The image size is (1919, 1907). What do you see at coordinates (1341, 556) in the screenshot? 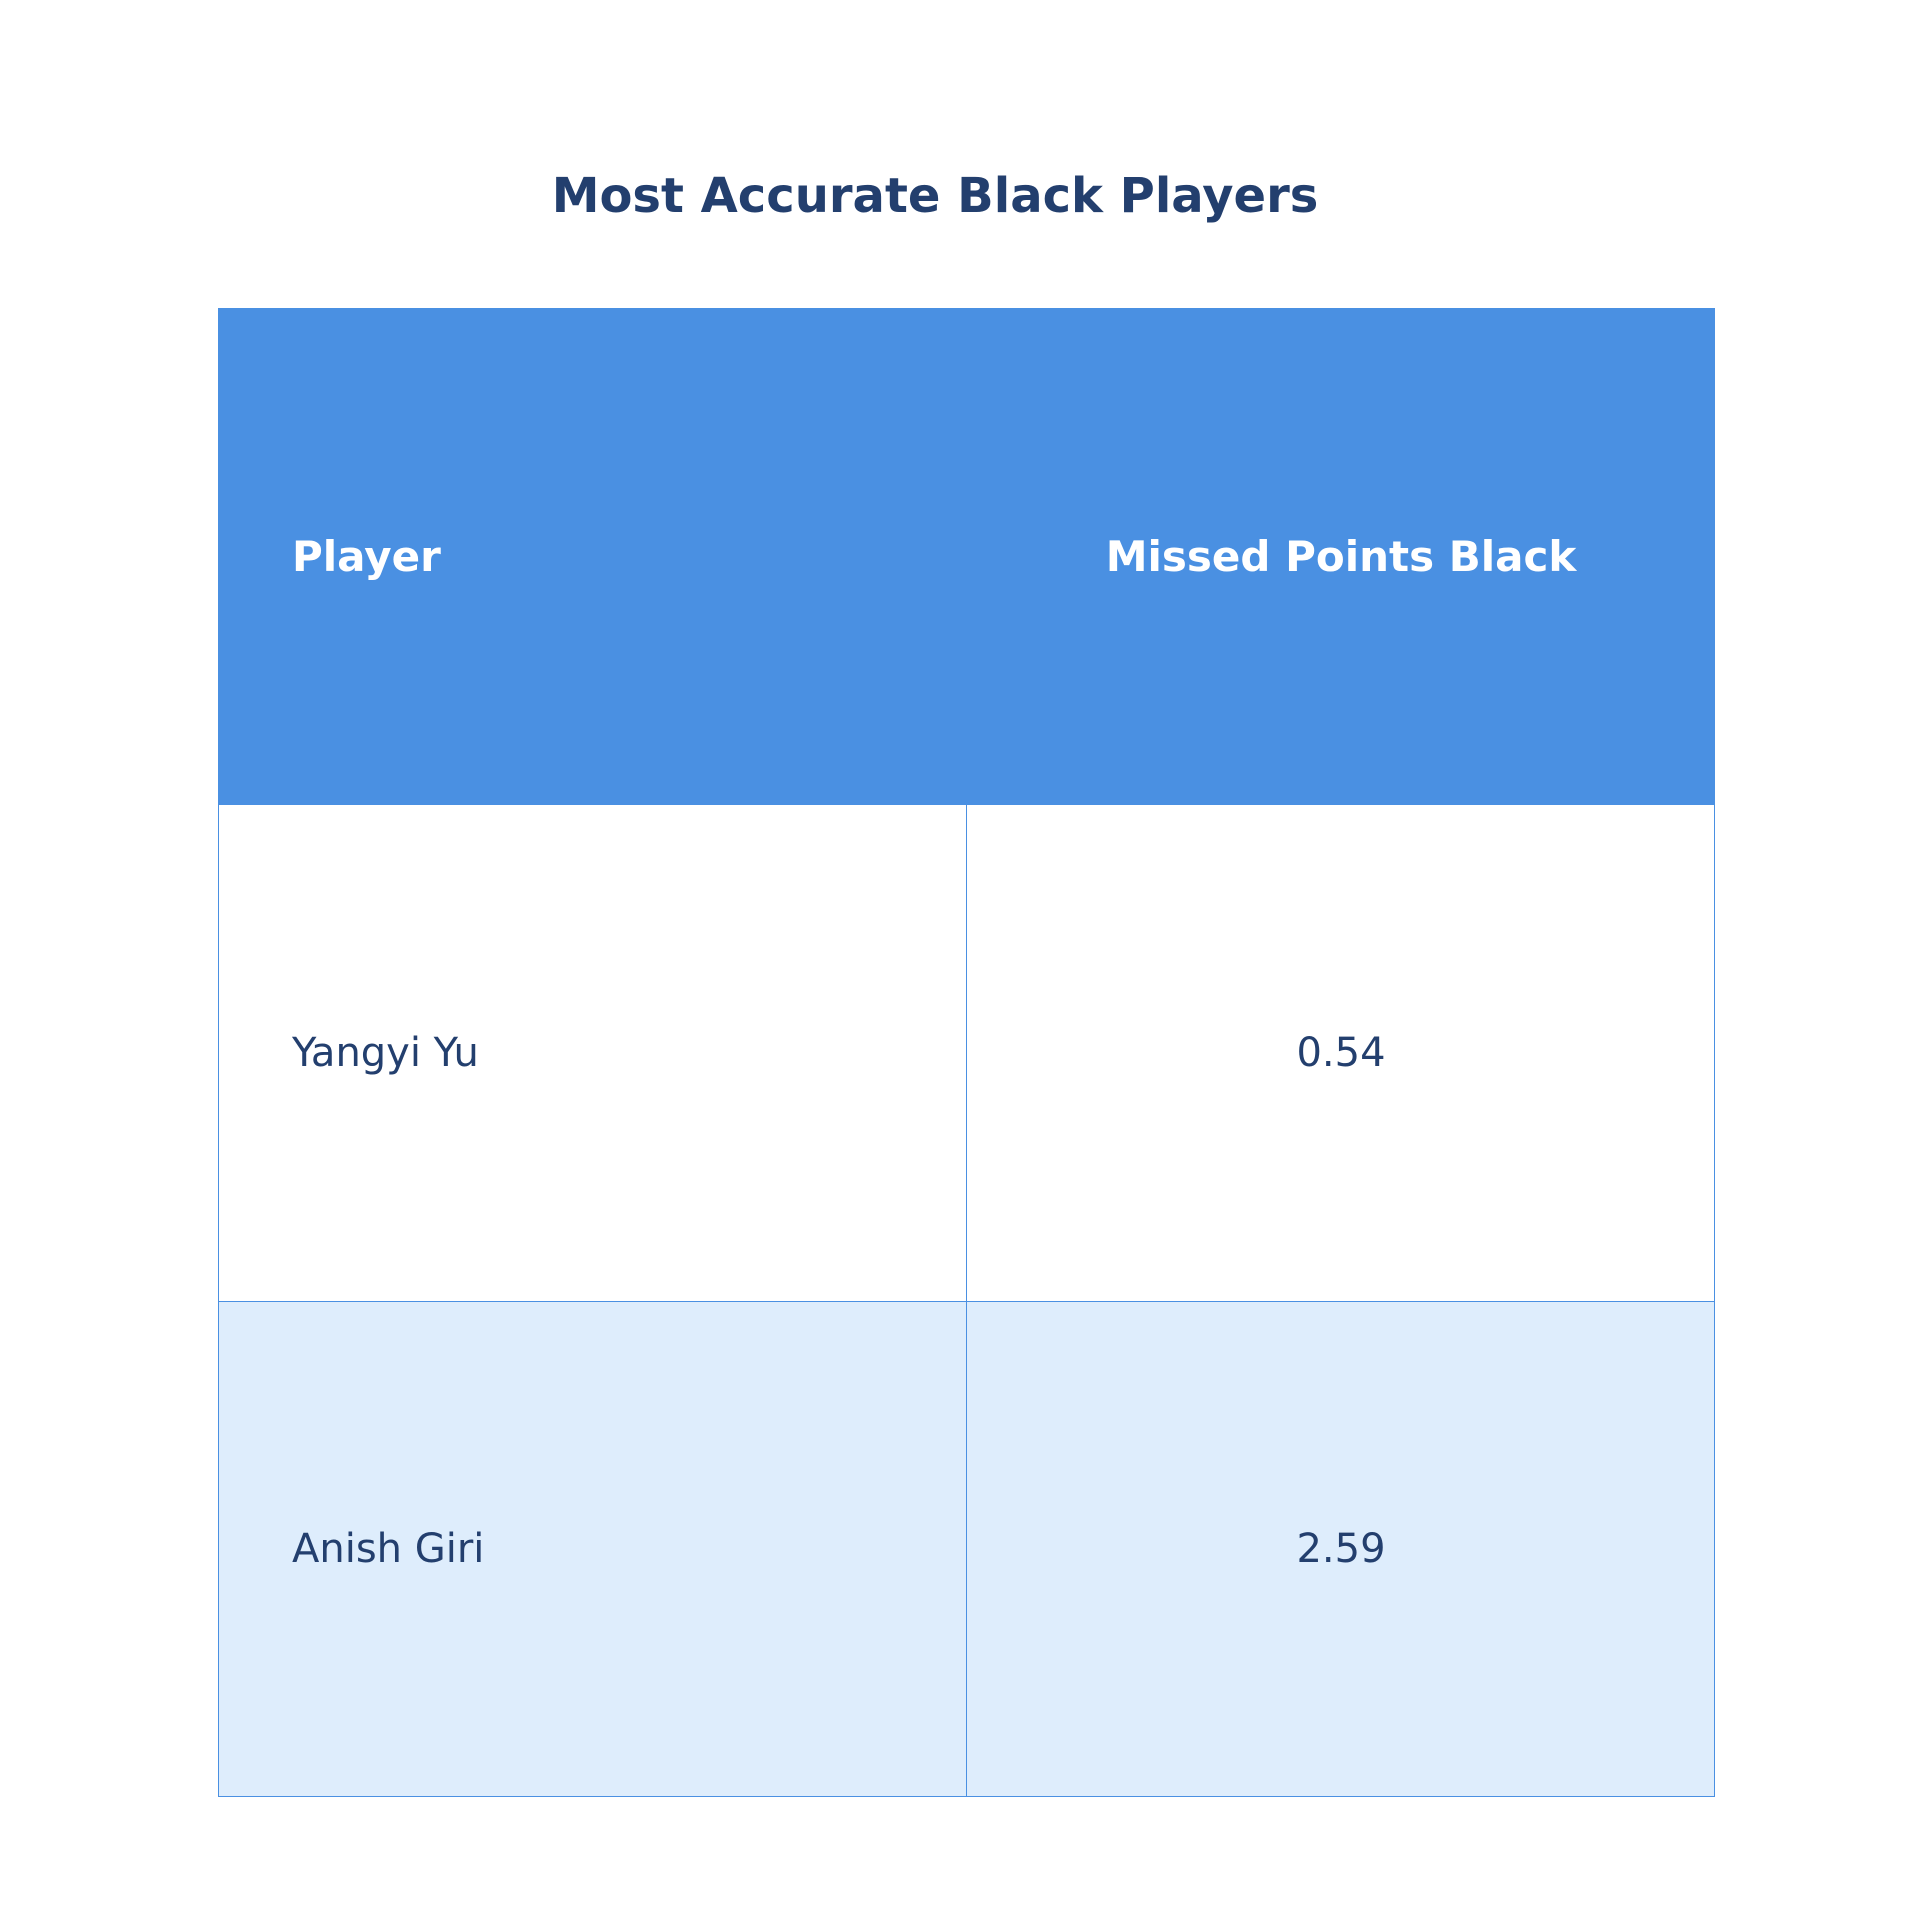
I see `column-header-missed-points-black: Missed Points Black` at bounding box center [1341, 556].